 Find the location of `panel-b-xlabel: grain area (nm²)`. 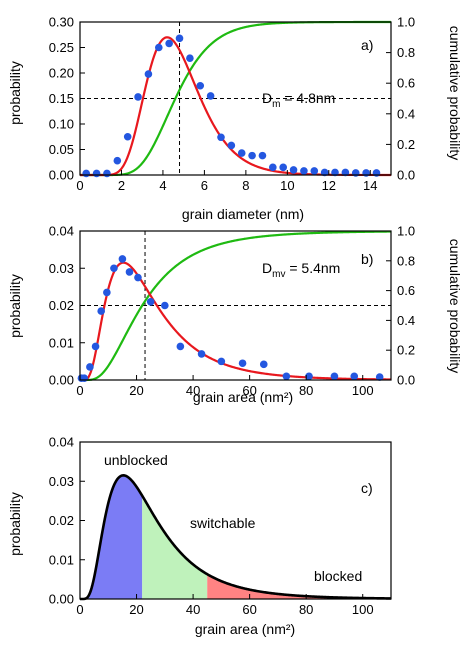

panel-b-xlabel: grain area (nm²) is located at coordinates (243, 397).